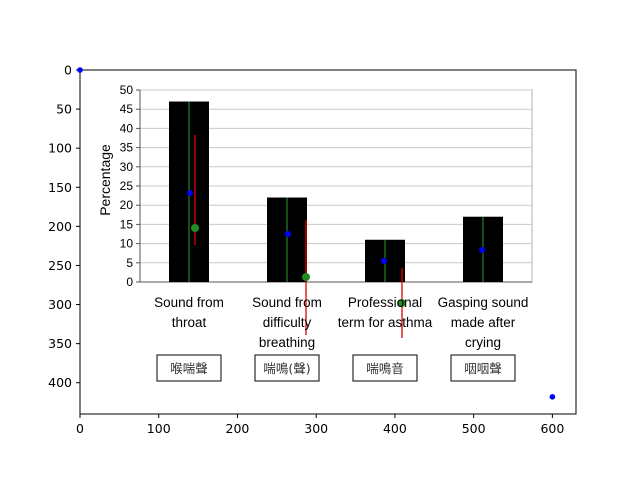 The height and width of the screenshot is (480, 640). I want to click on embedded-y-tick-label: 0, so click(129, 282).